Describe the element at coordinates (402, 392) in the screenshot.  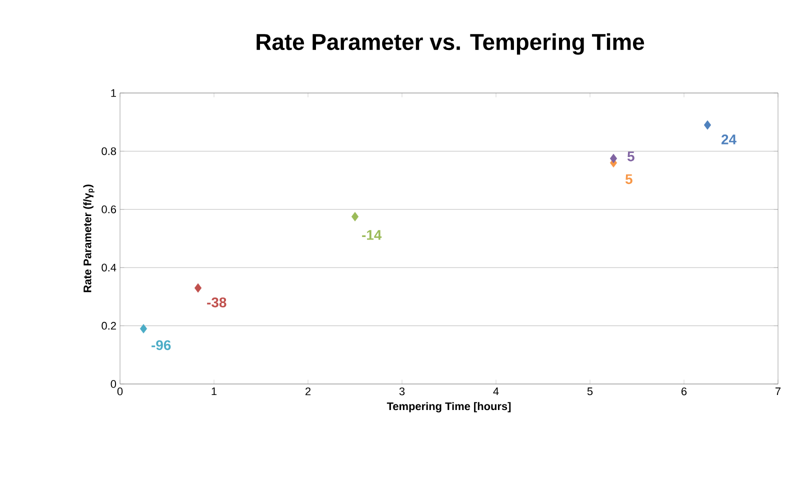
I see `x-tick-label: 3` at that location.